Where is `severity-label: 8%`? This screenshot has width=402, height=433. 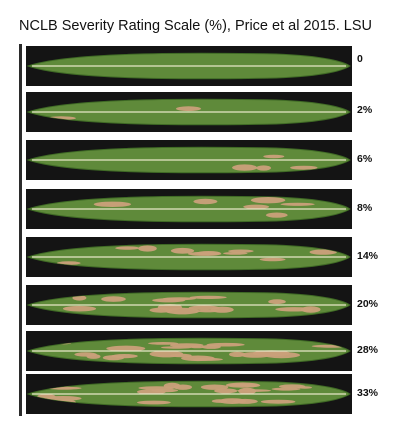 severity-label: 8% is located at coordinates (365, 208).